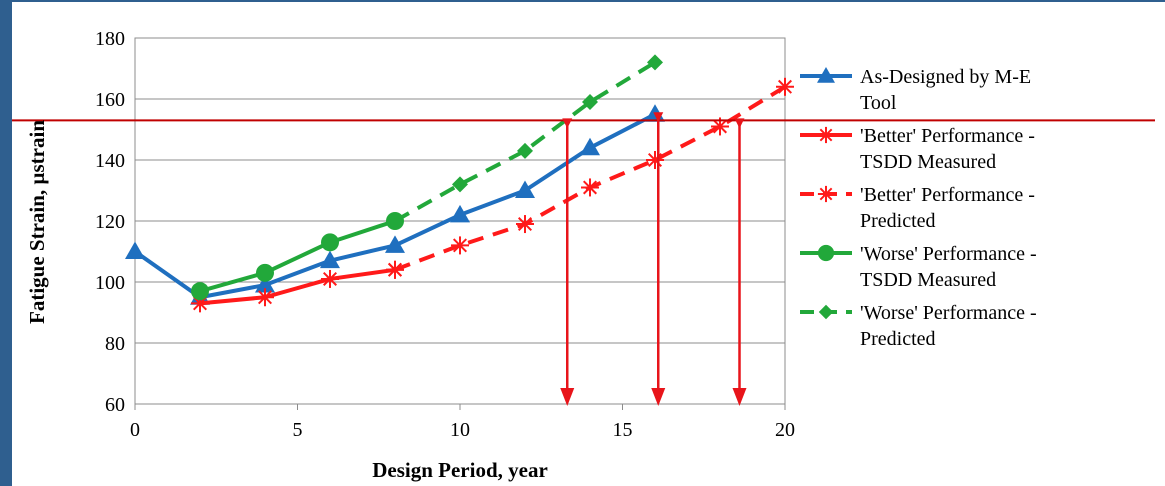 The width and height of the screenshot is (1165, 486). Describe the element at coordinates (917, 149) in the screenshot. I see `legend-item: 'Better' Performance - TSDD Measured` at that location.